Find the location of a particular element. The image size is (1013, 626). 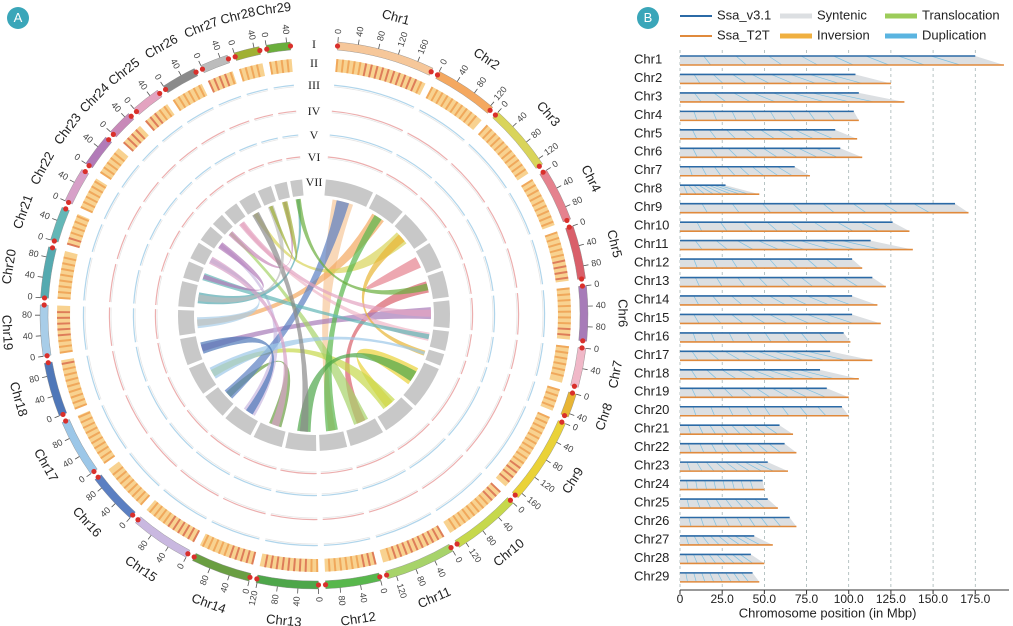

x-tick-label: 175.0 is located at coordinates (975, 599).